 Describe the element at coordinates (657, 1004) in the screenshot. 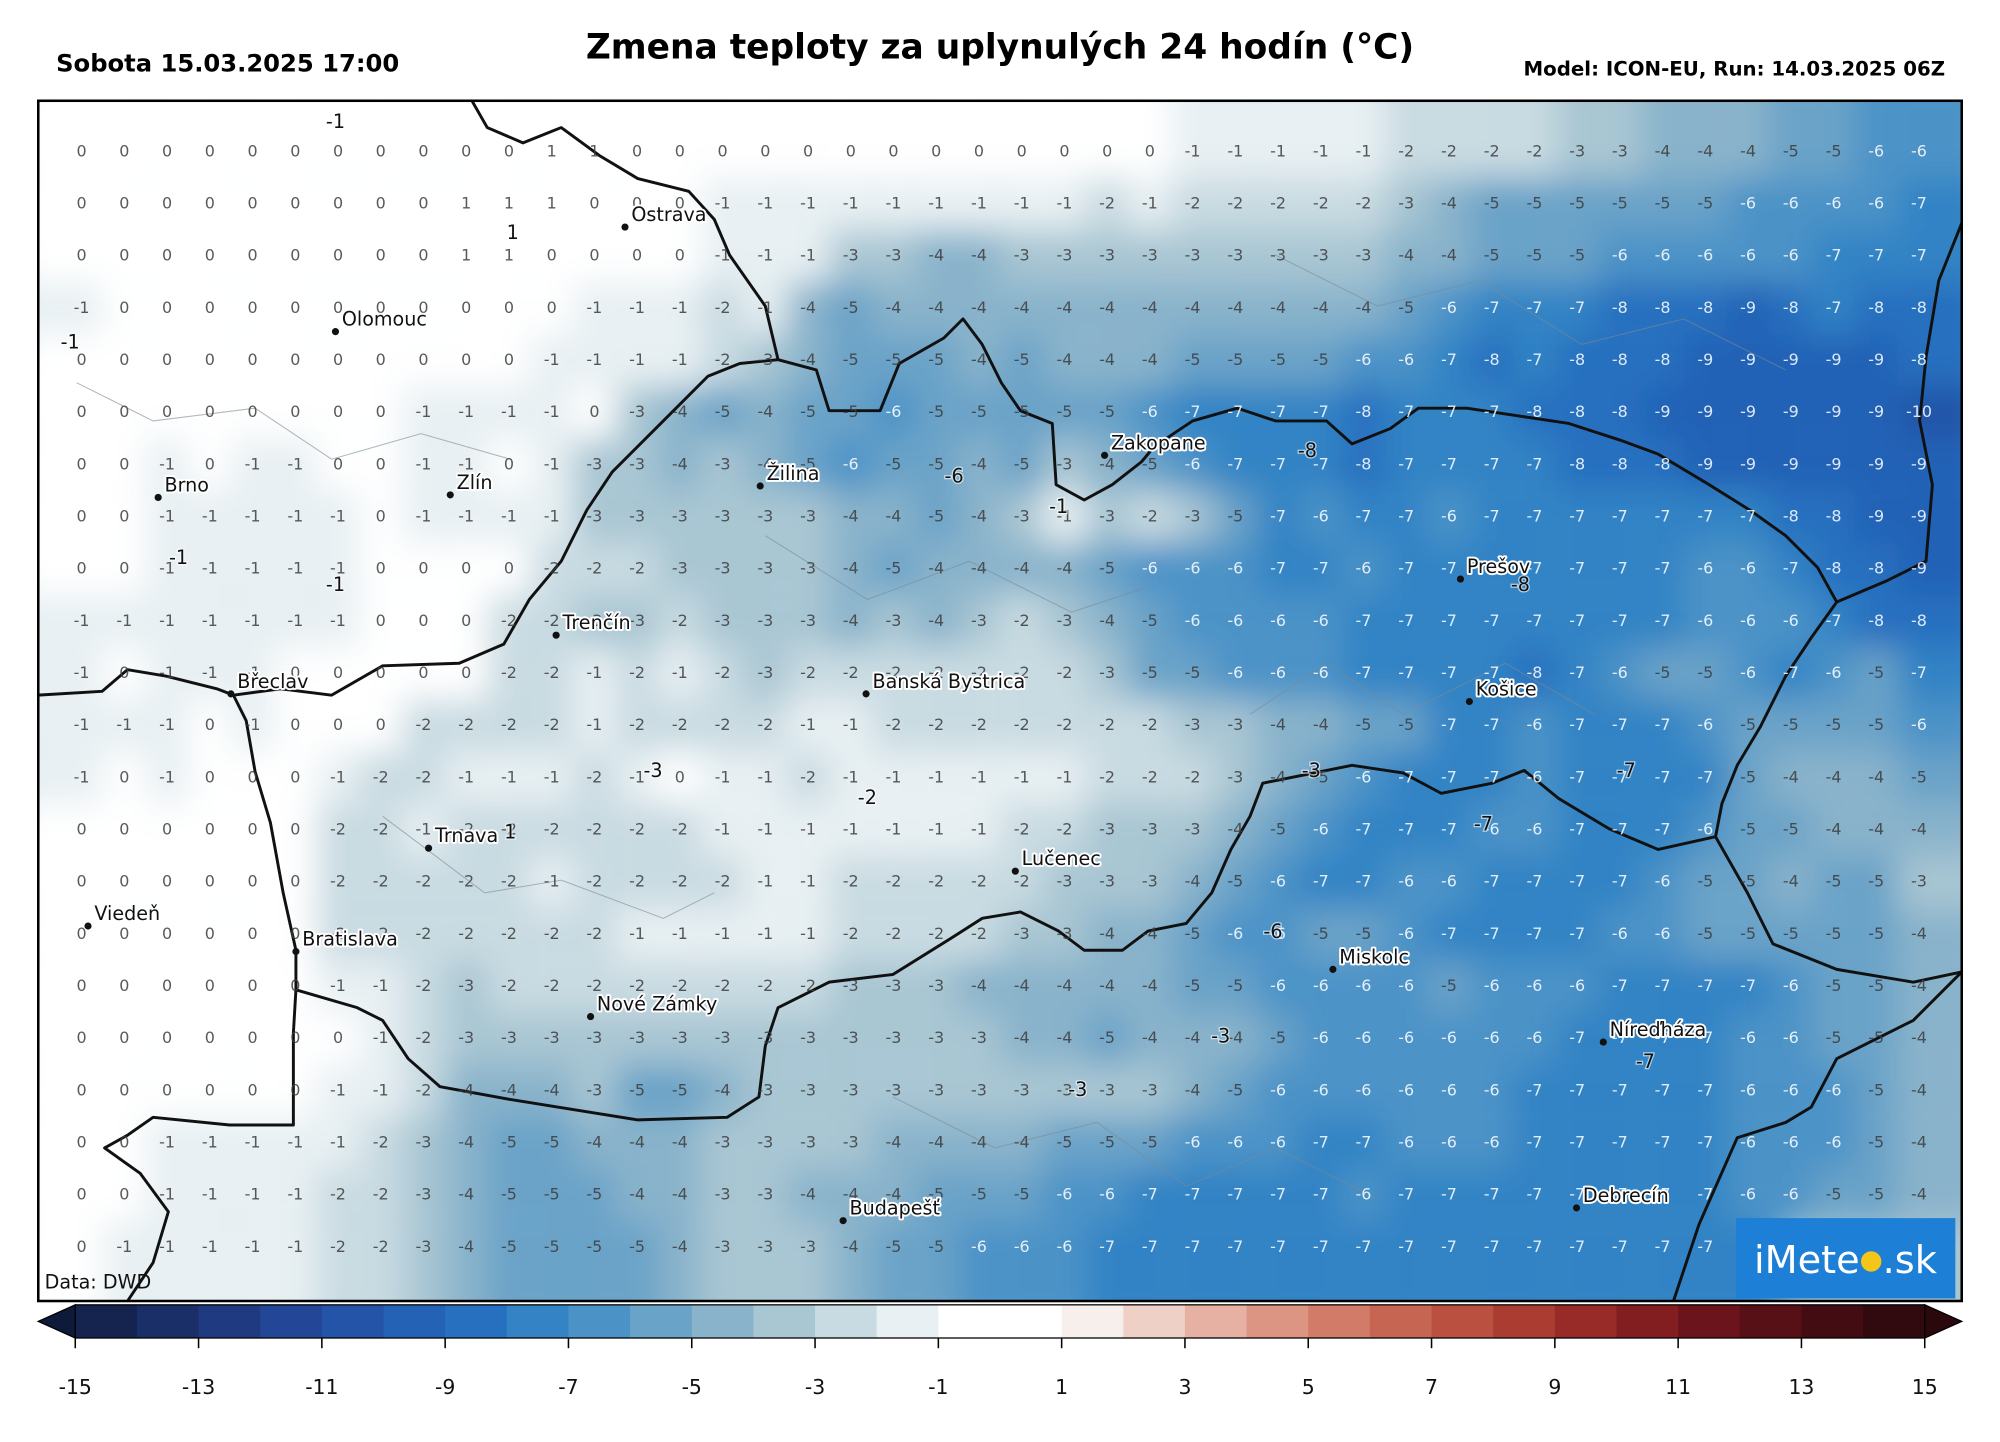

I see `city-label: Nové Zámky` at that location.